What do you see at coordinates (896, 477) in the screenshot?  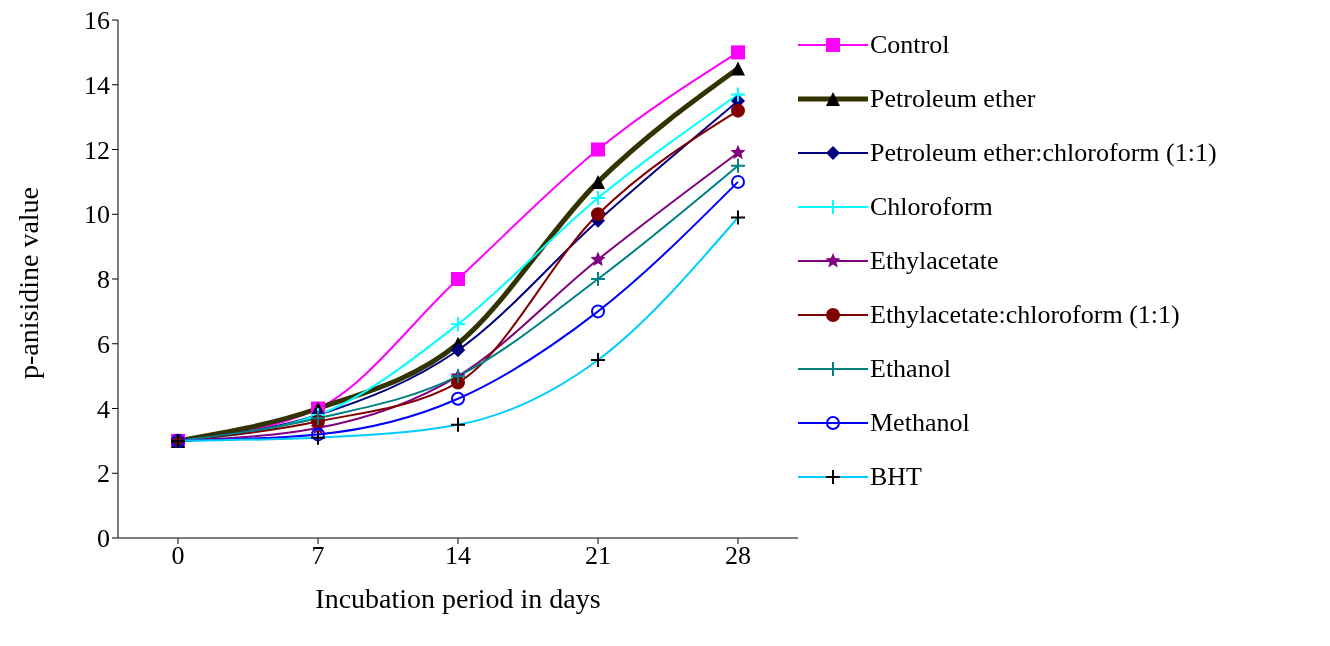 I see `legend-label: BHT` at bounding box center [896, 477].